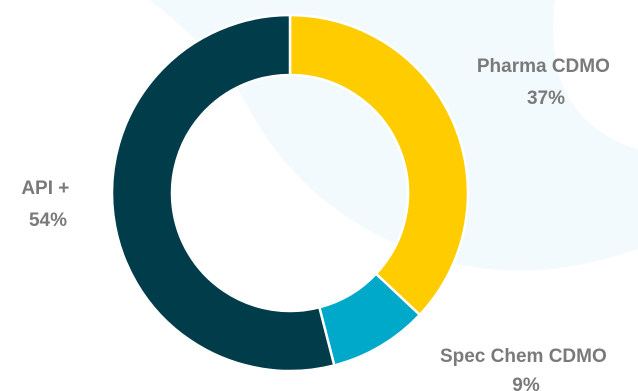 The height and width of the screenshot is (391, 638). Describe the element at coordinates (546, 98) in the screenshot. I see `slice-value-pharma-cdmo: 37%` at that location.